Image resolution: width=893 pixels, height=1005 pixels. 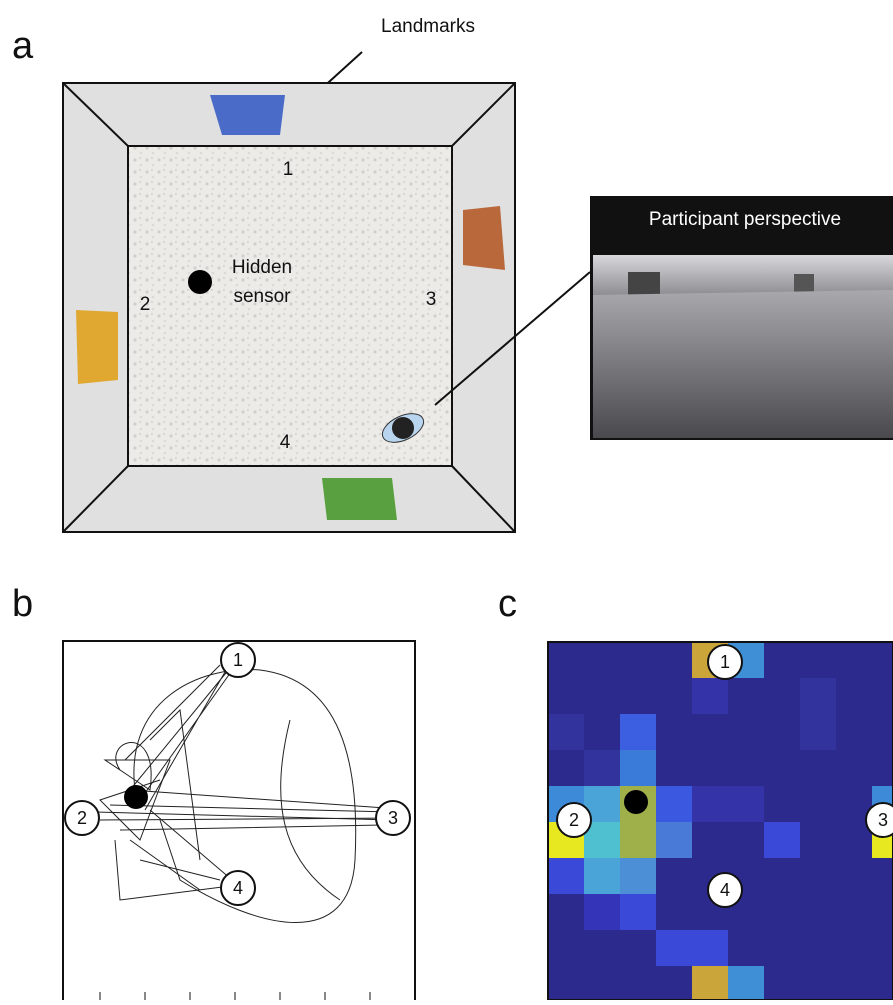 What do you see at coordinates (235, 996) in the screenshot?
I see `x-axis-ticks` at bounding box center [235, 996].